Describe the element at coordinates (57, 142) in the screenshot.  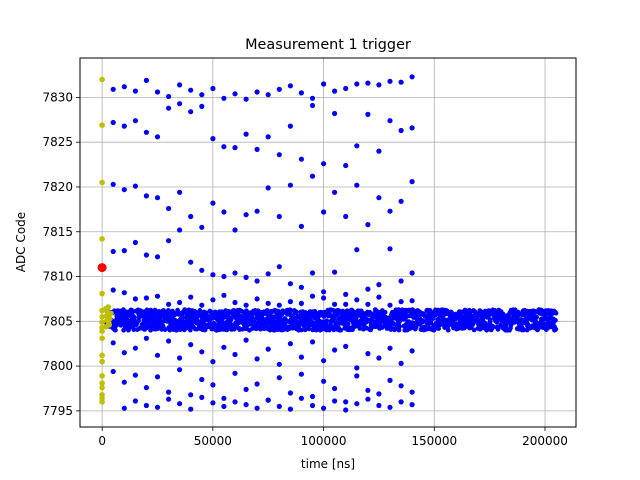
I see `y-tick-label: 7825` at that location.